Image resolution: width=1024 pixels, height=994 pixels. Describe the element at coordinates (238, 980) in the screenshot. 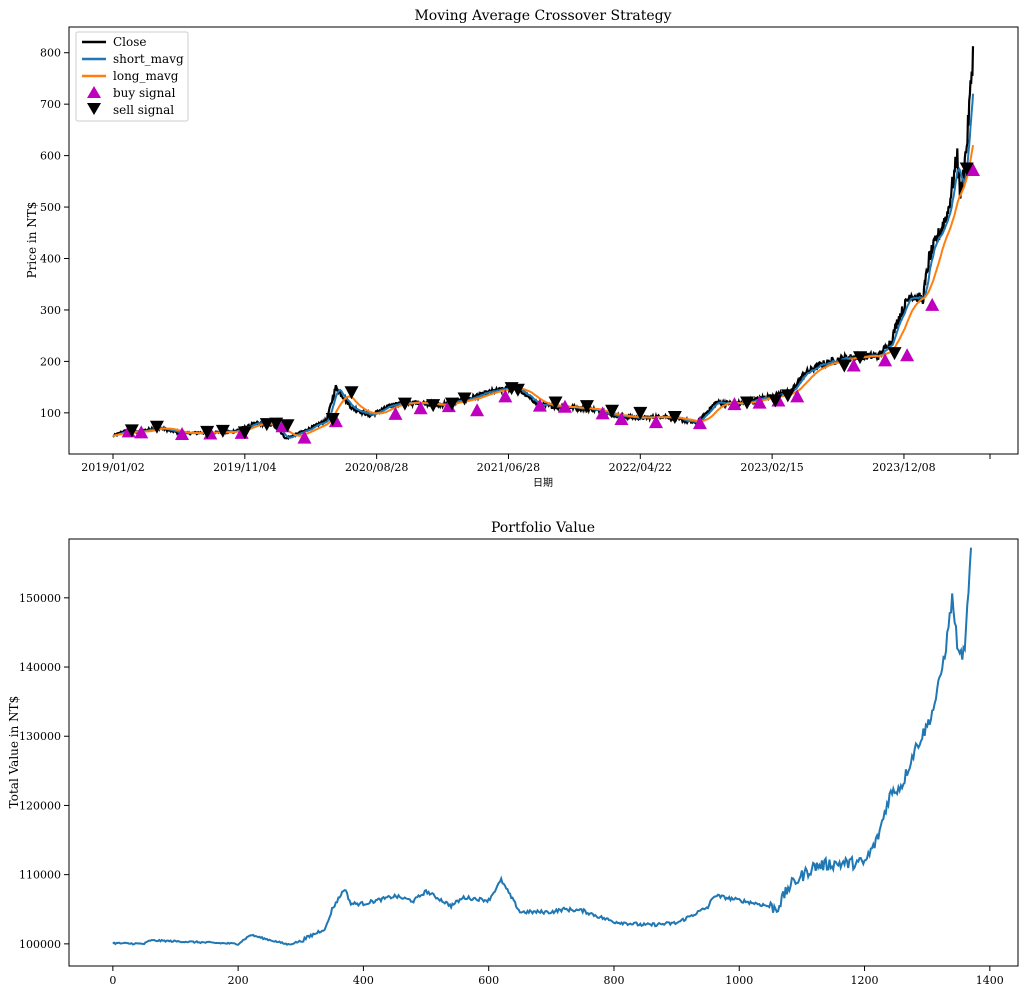

I see `portfolio-x-tick-label: 200` at that location.